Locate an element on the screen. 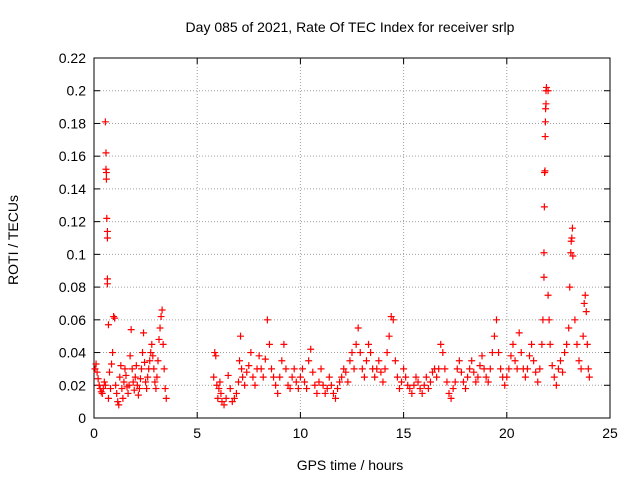 The image size is (640, 480). x-tick-label: 20 is located at coordinates (507, 433).